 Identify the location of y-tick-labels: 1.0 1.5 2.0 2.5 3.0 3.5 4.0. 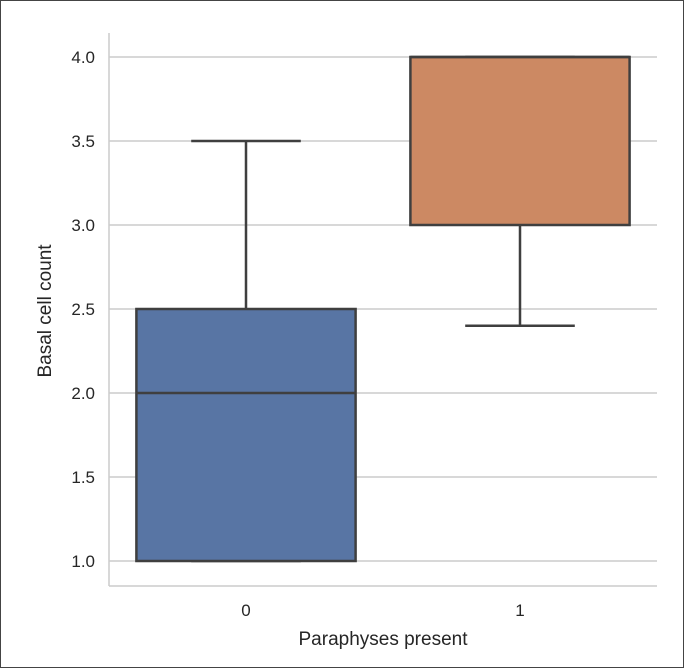
(83, 309).